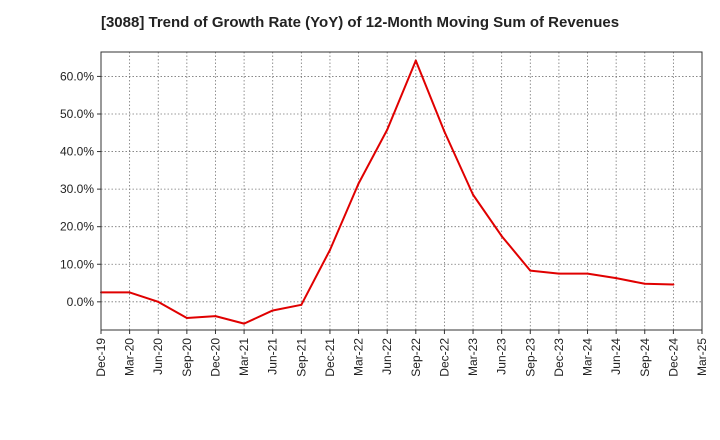  Describe the element at coordinates (77, 114) in the screenshot. I see `y-tick-label: 50.0%` at that location.